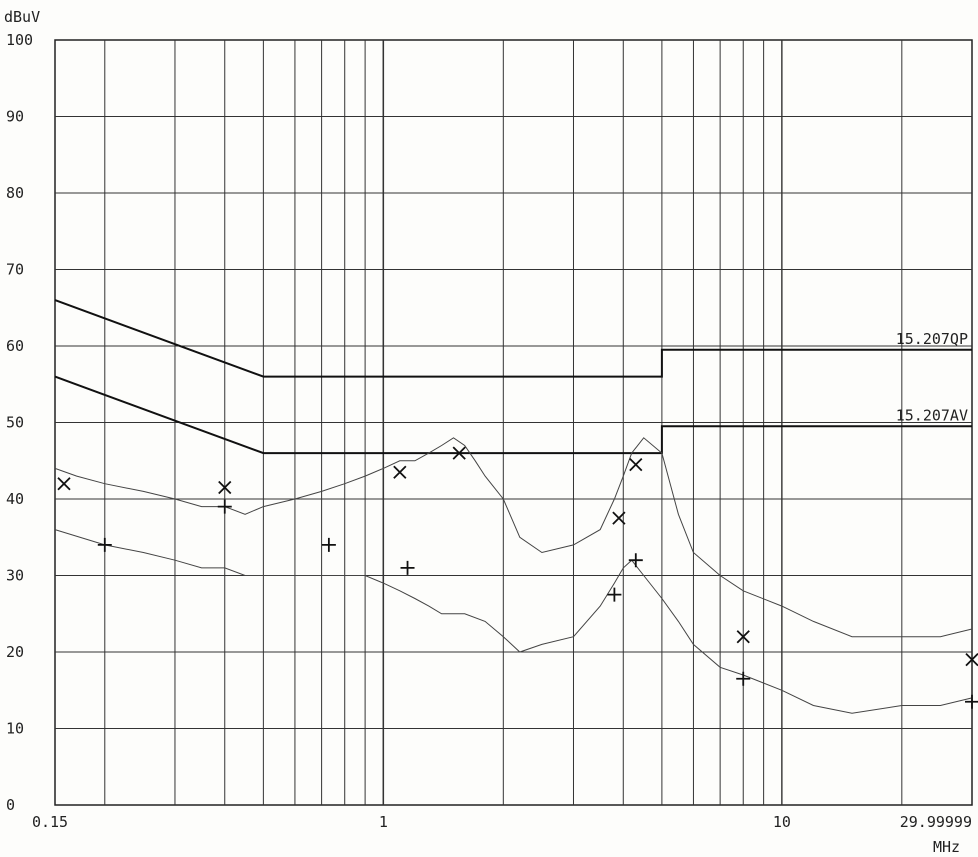 This screenshot has height=857, width=978. What do you see at coordinates (782, 822) in the screenshot?
I see `x-tick-label: 10` at bounding box center [782, 822].